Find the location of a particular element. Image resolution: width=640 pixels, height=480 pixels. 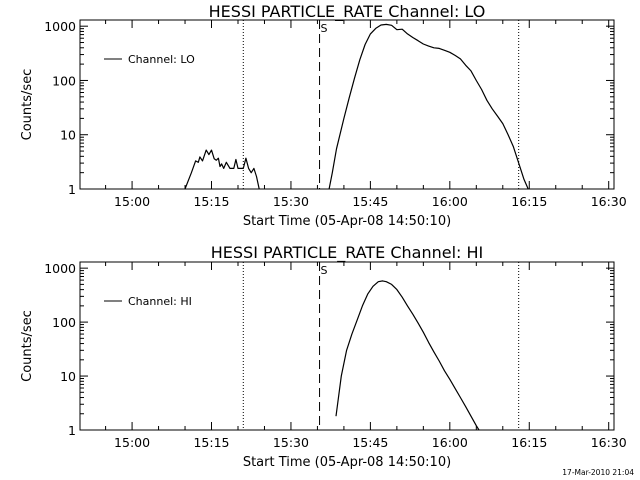

chart-title: HESSI PARTICLE_RATE Channel: LO is located at coordinates (347, 12).